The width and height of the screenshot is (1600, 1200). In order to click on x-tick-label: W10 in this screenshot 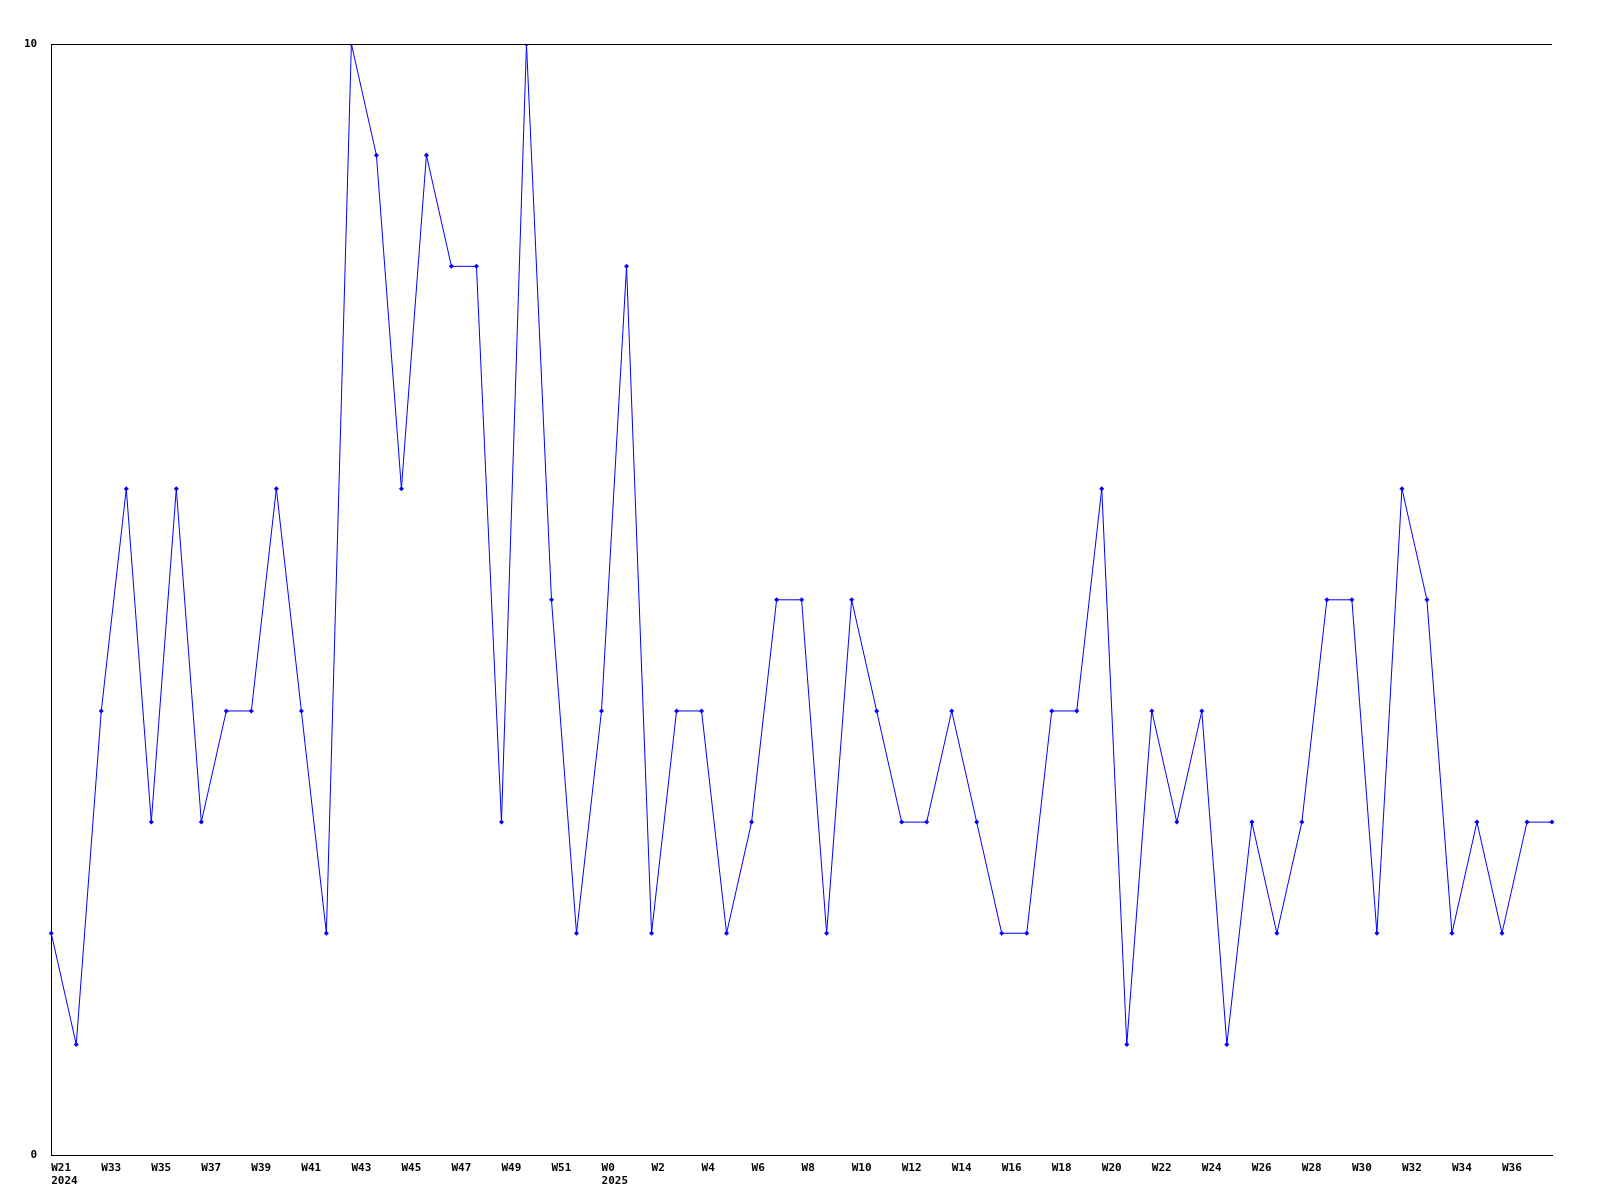, I will do `click(861, 1168)`.